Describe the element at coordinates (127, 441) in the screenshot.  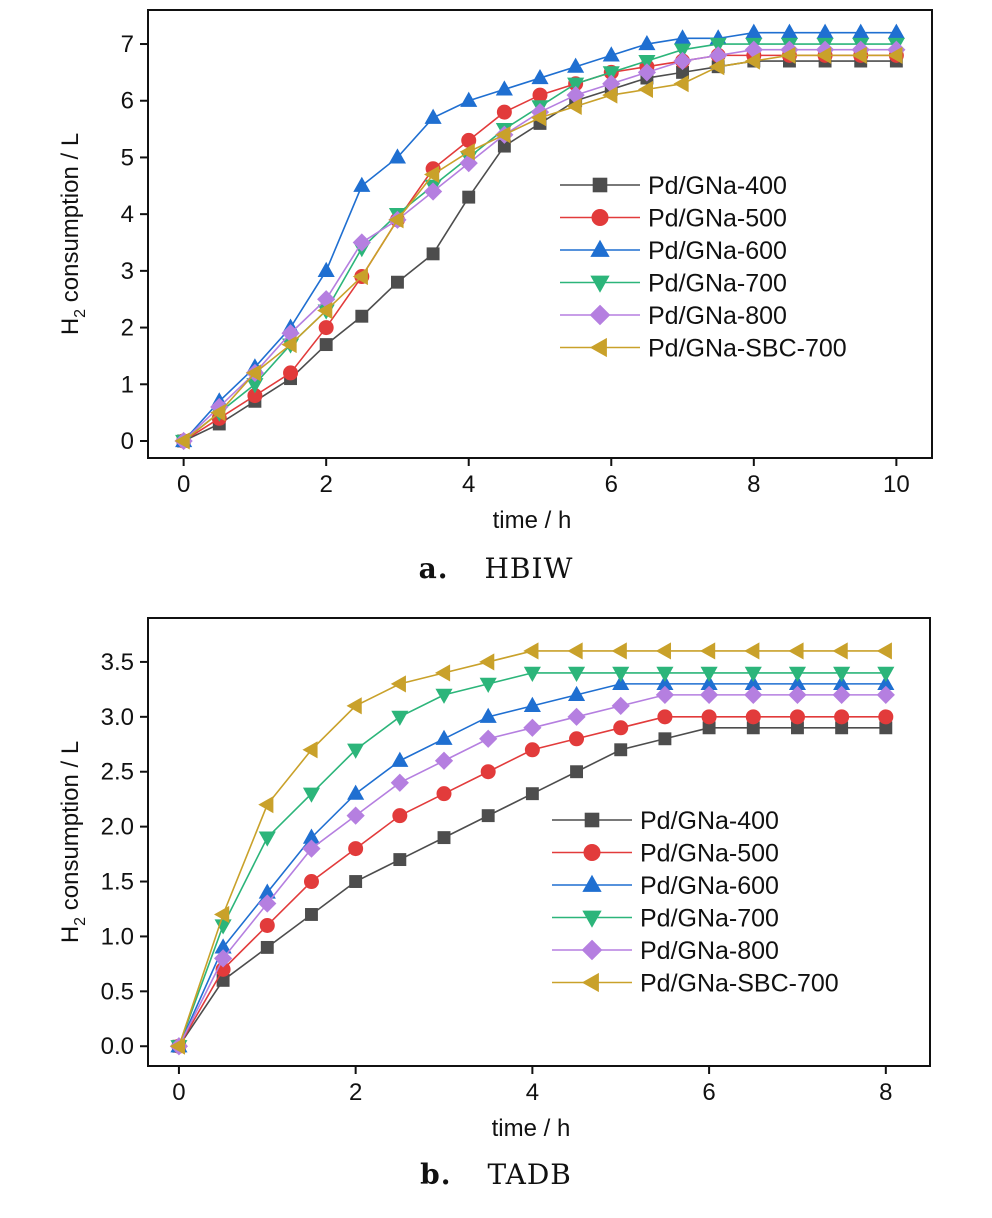
I see `chart-a-y-tick-label: 0` at that location.